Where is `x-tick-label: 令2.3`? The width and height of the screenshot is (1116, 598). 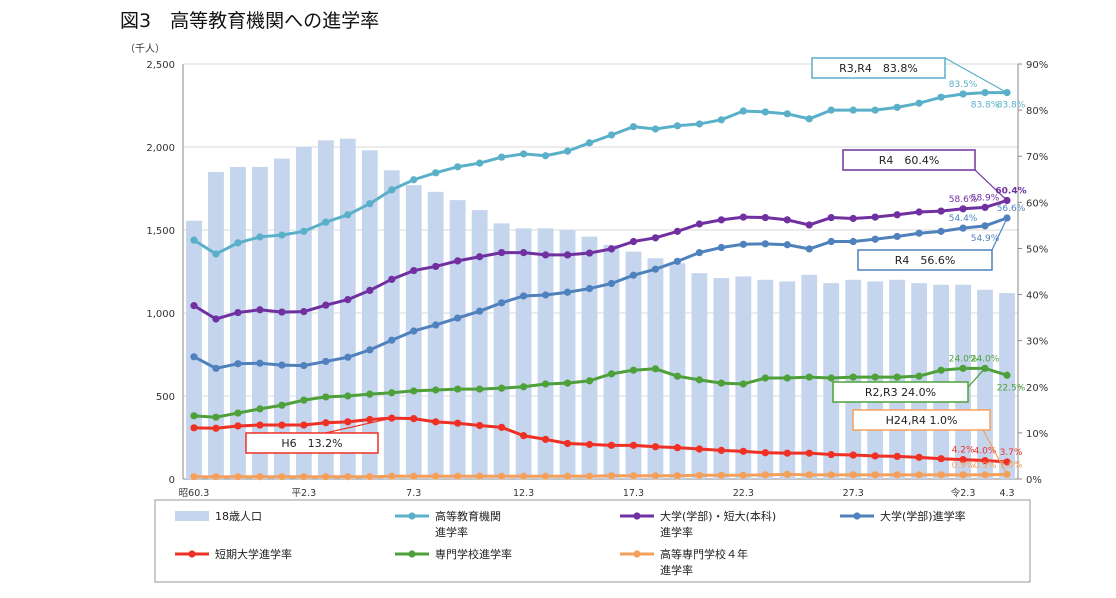 x-tick-label: 令2.3 is located at coordinates (963, 493).